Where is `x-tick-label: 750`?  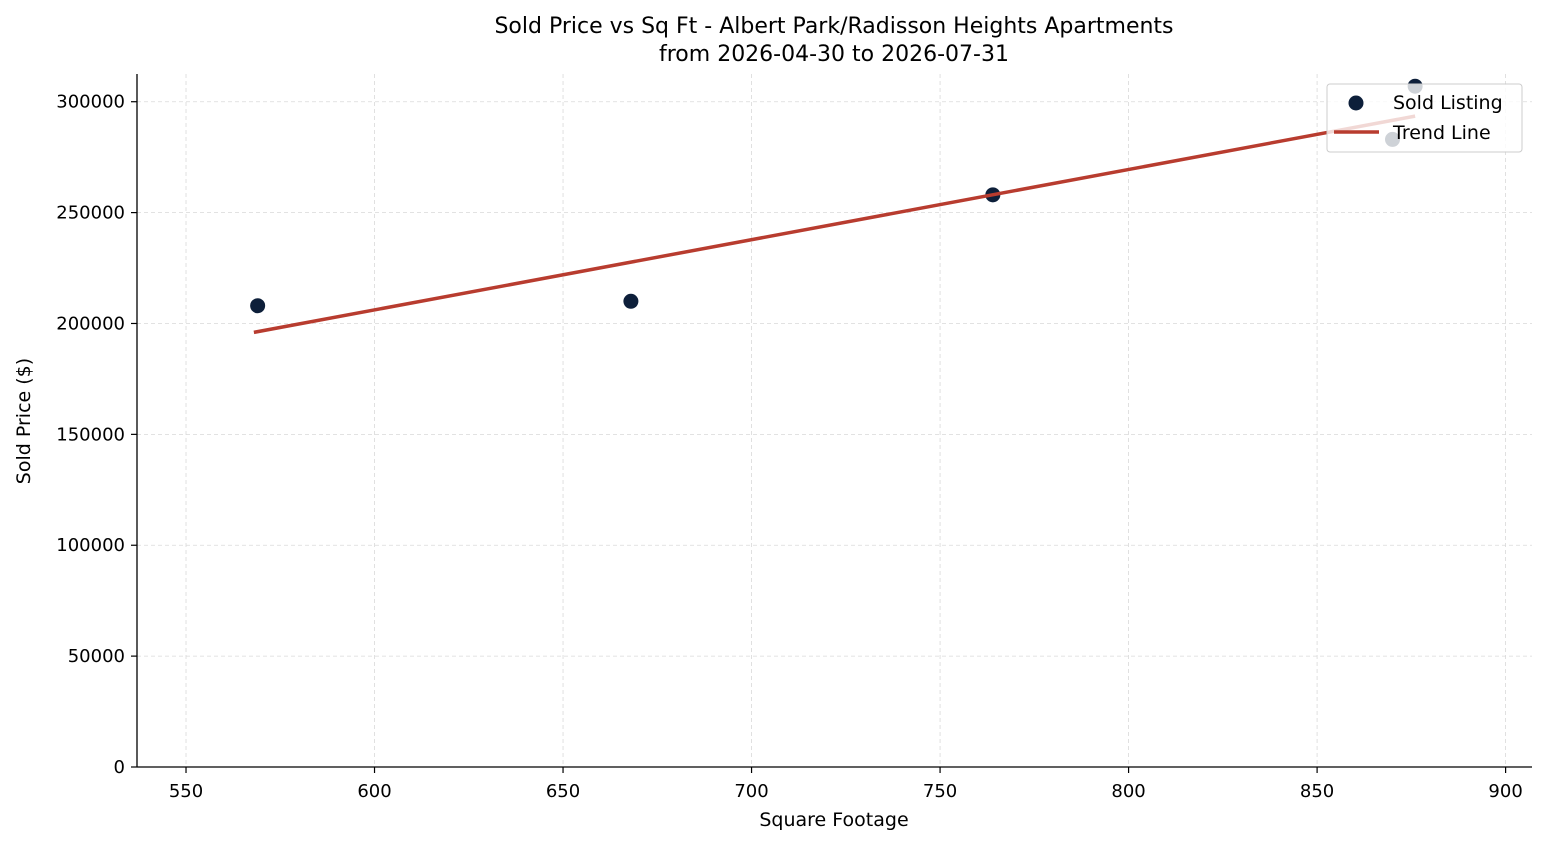 x-tick-label: 750 is located at coordinates (940, 791).